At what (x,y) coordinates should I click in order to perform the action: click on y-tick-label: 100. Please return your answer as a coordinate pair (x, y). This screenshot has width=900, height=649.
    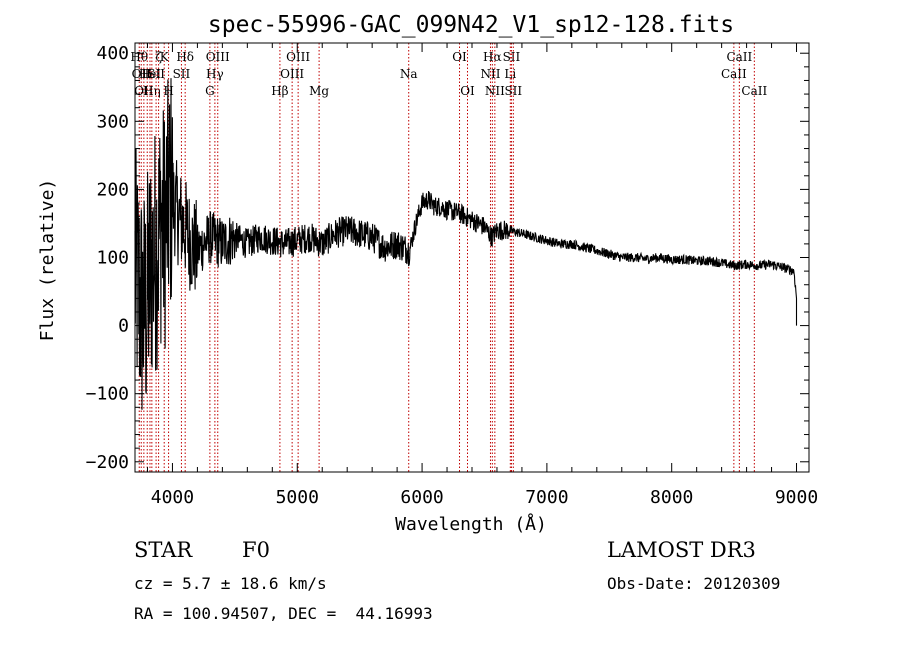
    Looking at the image, I should click on (112, 258).